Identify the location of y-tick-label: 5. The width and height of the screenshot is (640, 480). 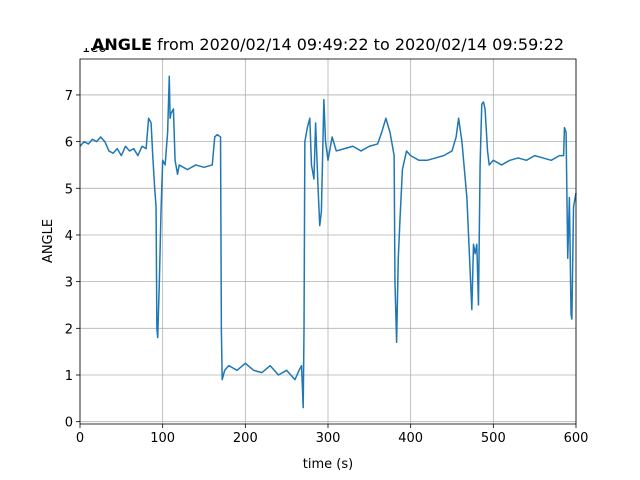
(69, 189).